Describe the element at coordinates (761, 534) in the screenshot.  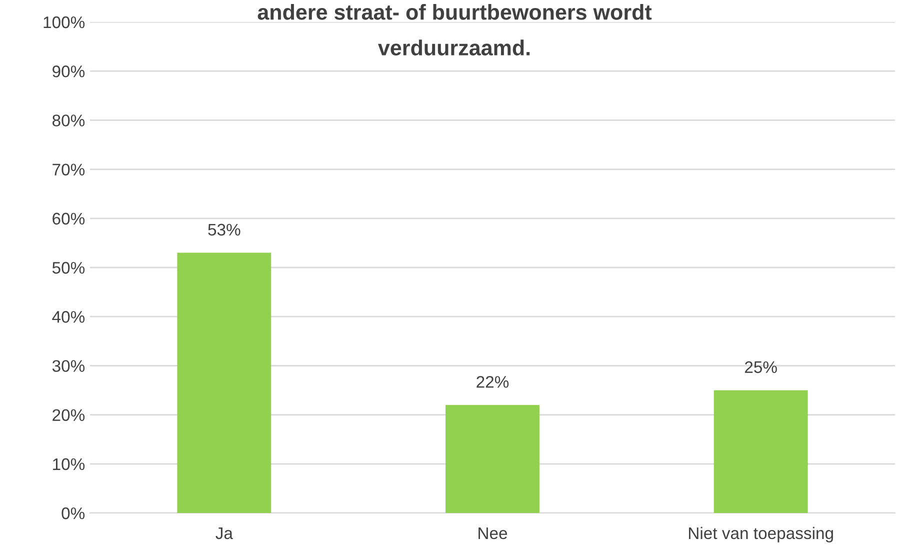
I see `x-tick-label: Niet van toepassing` at that location.